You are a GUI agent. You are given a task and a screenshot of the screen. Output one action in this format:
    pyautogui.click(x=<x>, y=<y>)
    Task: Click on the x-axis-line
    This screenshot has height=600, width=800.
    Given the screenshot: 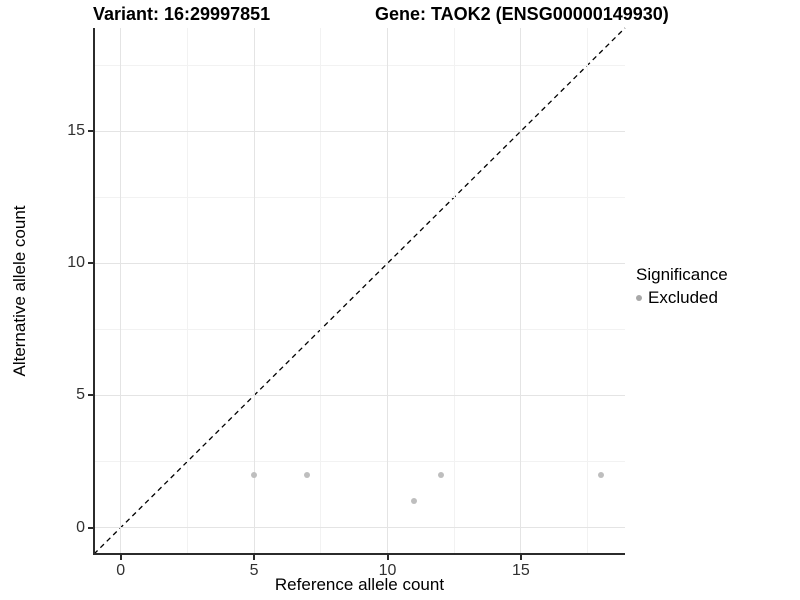 What is the action you would take?
    pyautogui.click(x=358, y=554)
    